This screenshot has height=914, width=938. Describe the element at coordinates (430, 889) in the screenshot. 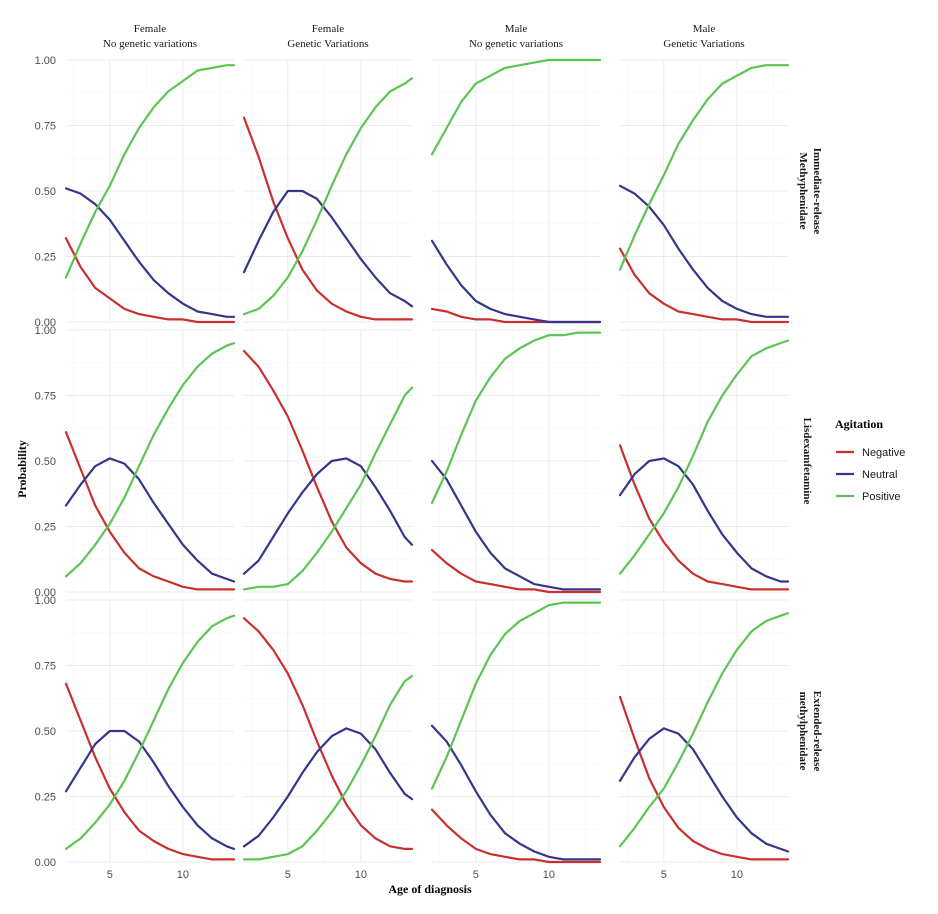

I see `x-axis-title: Age of diagnosis` at that location.